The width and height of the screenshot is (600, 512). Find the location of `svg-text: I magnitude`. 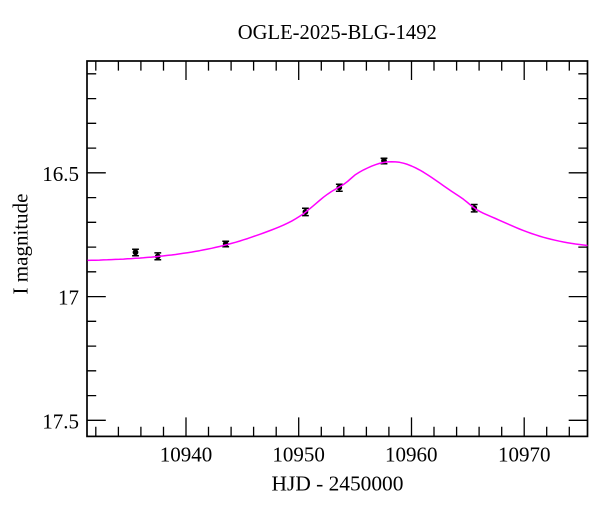

svg-text: I magnitude is located at coordinates (20, 244).